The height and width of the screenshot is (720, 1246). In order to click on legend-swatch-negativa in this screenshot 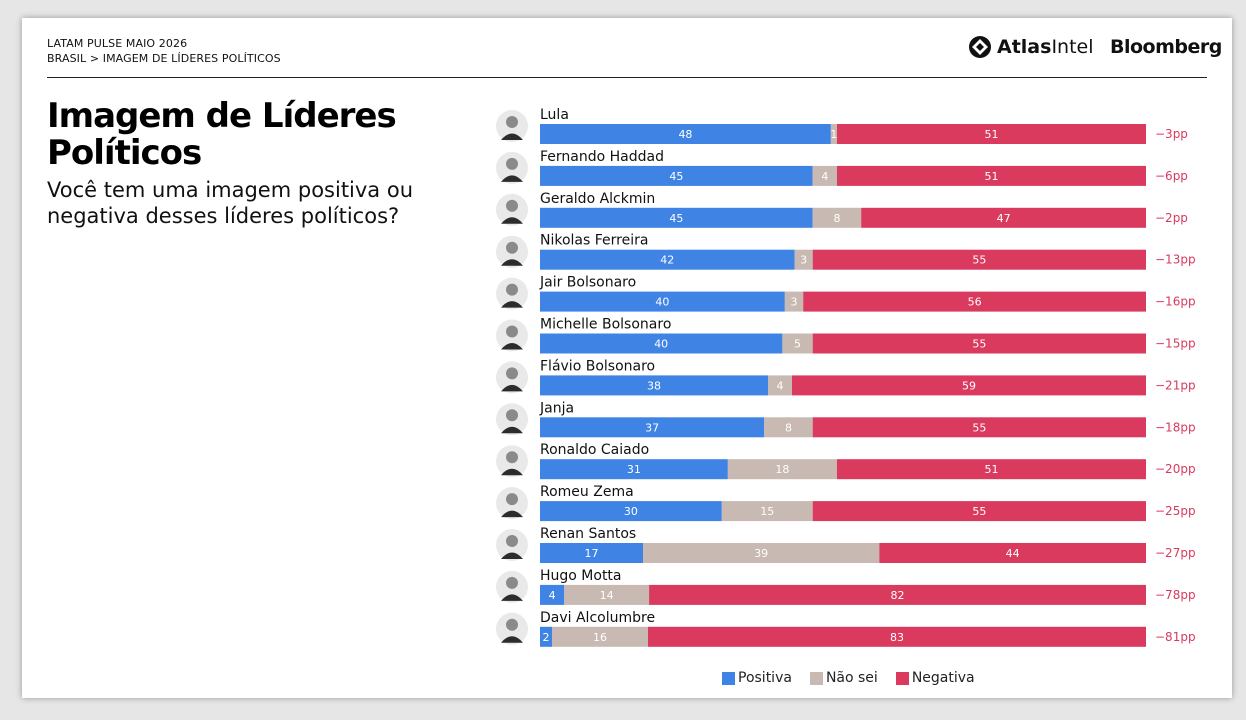, I will do `click(902, 678)`.